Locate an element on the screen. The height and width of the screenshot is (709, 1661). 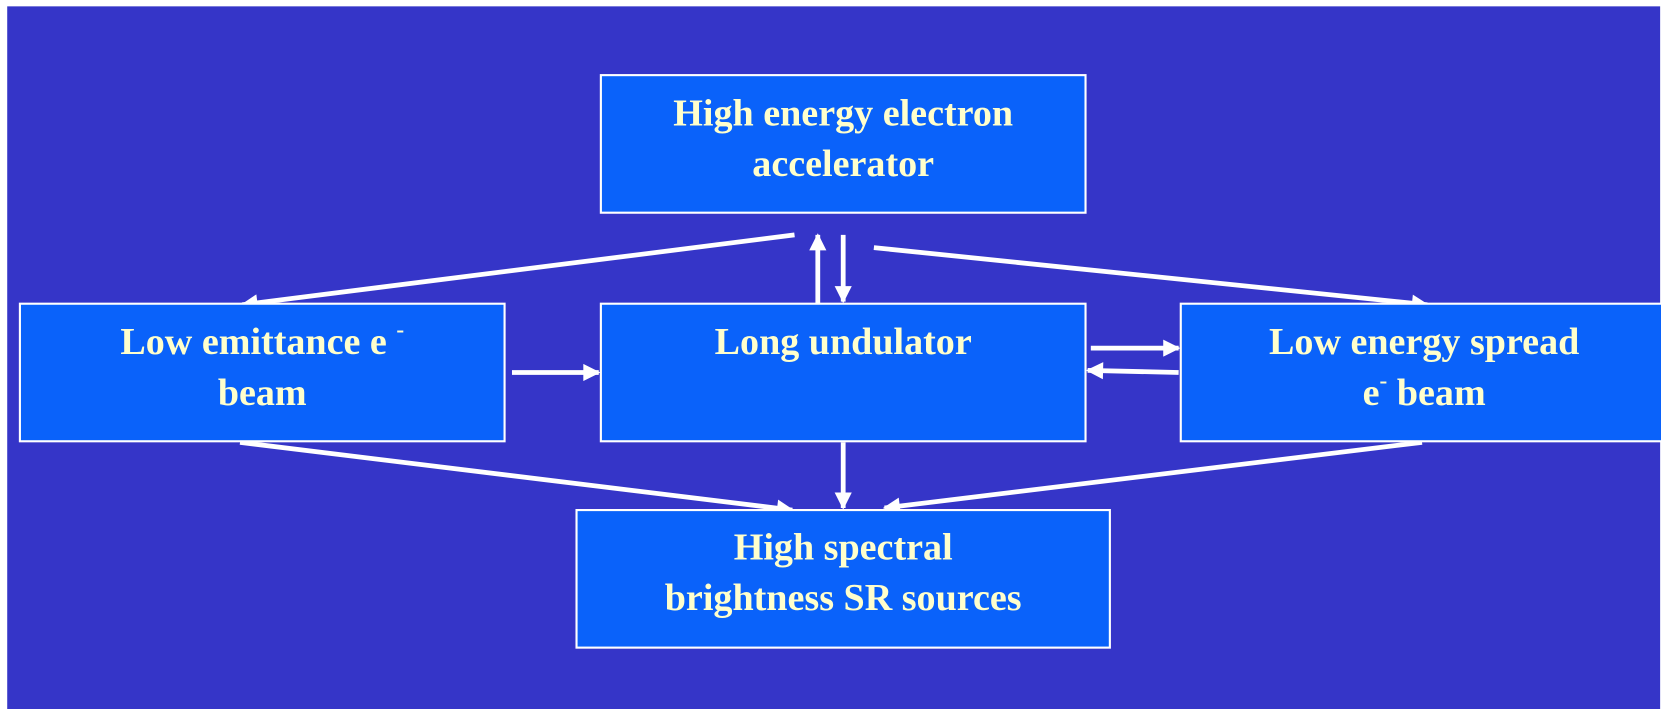
node-label: brightness SR sources is located at coordinates (843, 598).